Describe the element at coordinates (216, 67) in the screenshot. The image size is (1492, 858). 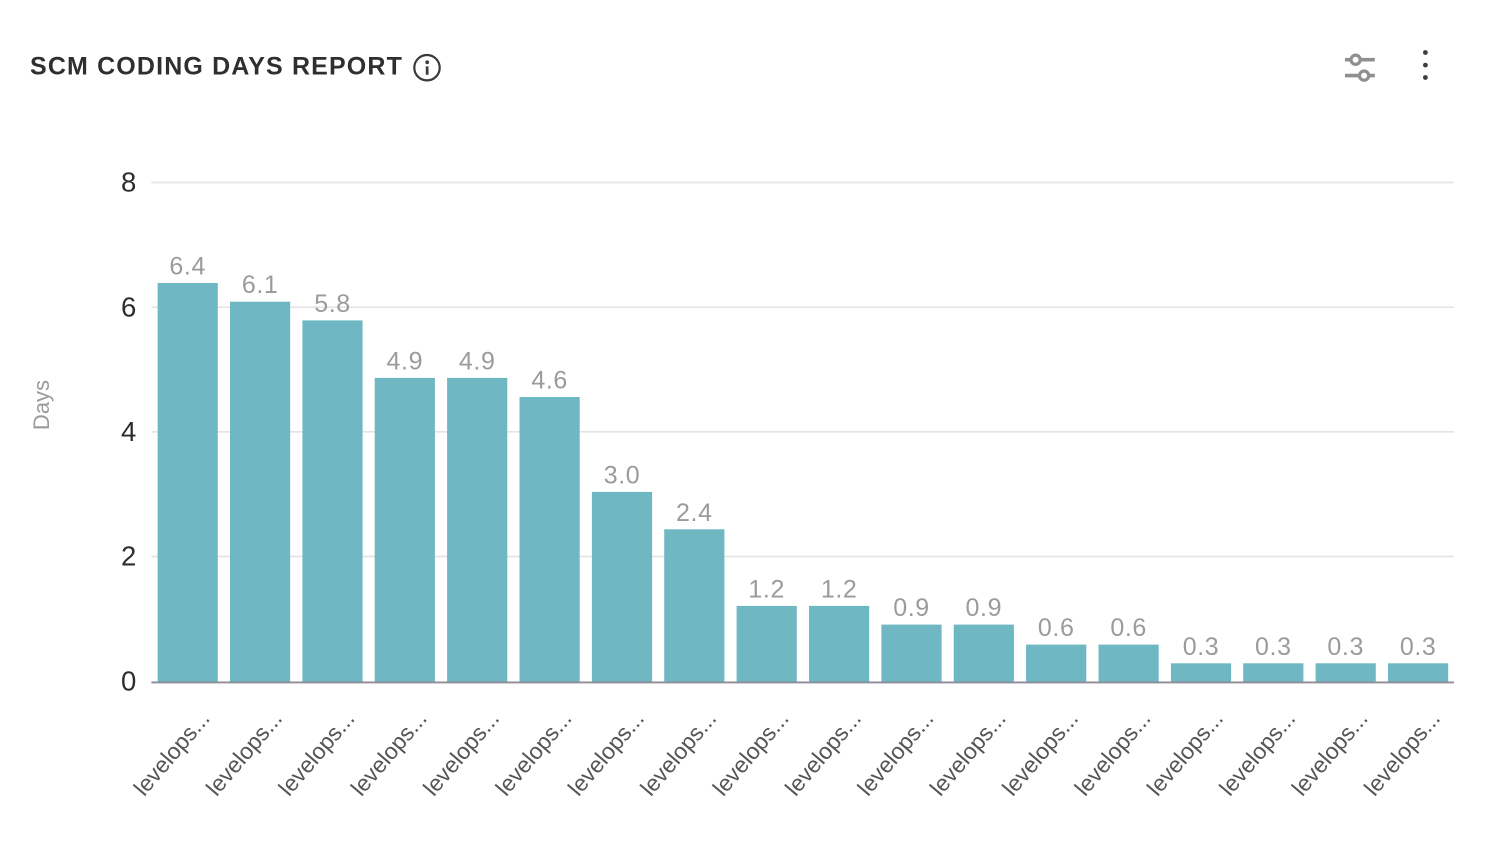
I see `svg-text: SCM CODING DAYS REPORT` at that location.